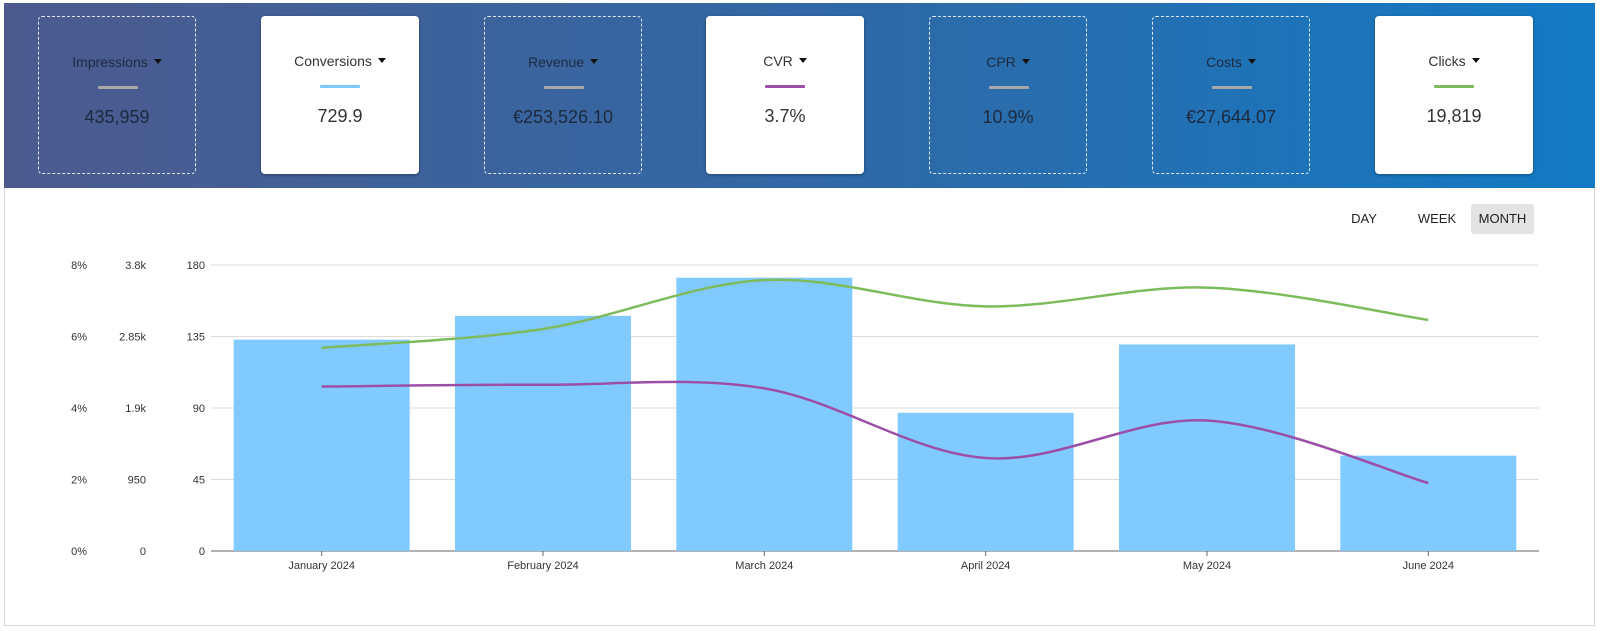  What do you see at coordinates (333, 61) in the screenshot?
I see `metric-label: Conversions` at bounding box center [333, 61].